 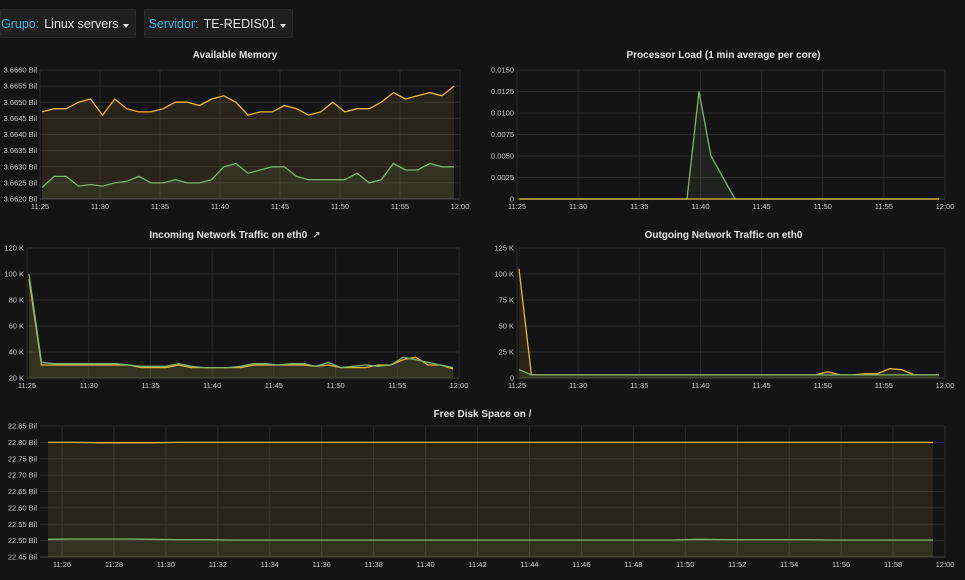 I want to click on y-tick-label: 0.0150, so click(x=502, y=70).